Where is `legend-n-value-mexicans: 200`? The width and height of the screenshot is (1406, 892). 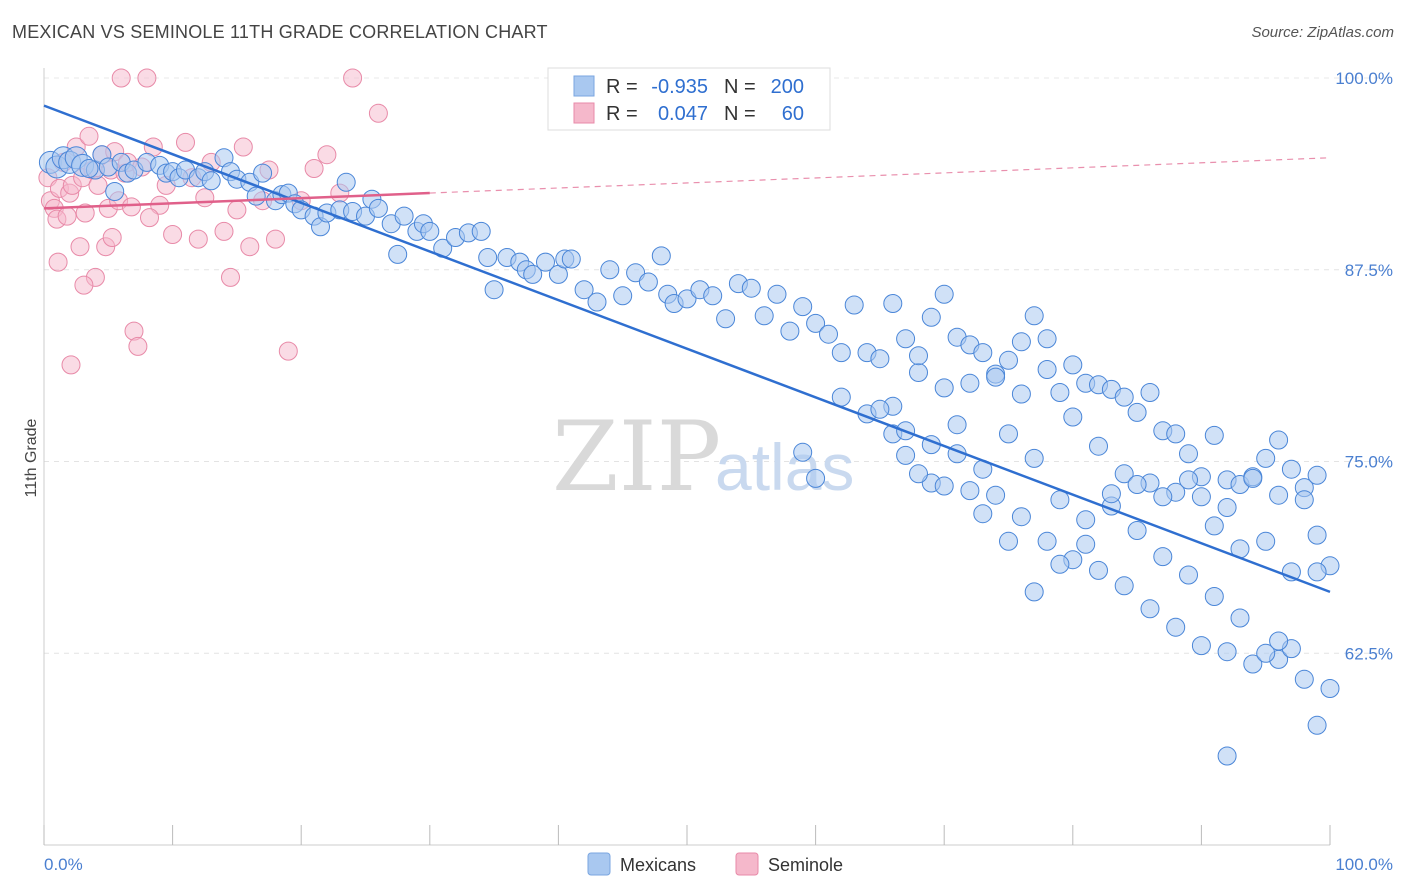
legend-n-value-mexicans: 200 is located at coordinates (787, 87).